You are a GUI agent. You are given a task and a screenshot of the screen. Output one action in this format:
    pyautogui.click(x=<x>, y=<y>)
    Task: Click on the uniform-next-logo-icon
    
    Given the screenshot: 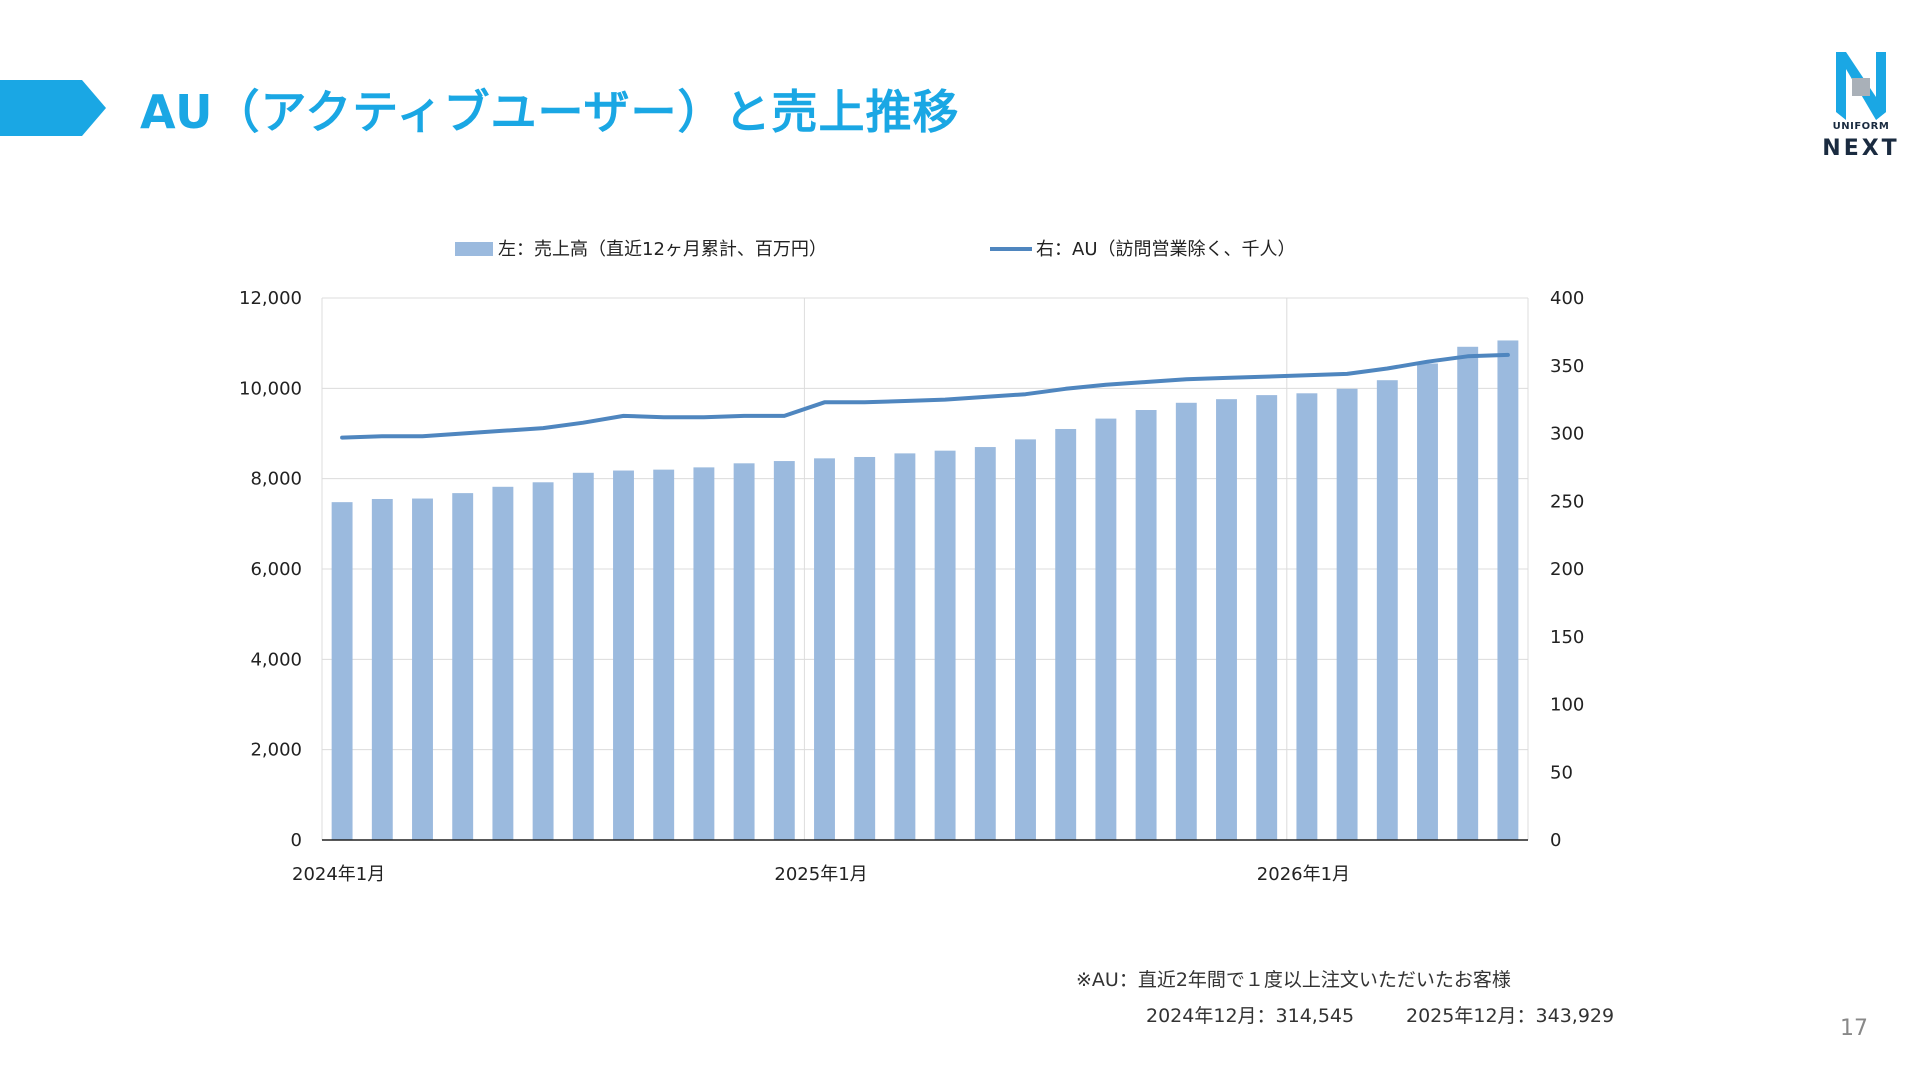 What is the action you would take?
    pyautogui.click(x=1861, y=86)
    